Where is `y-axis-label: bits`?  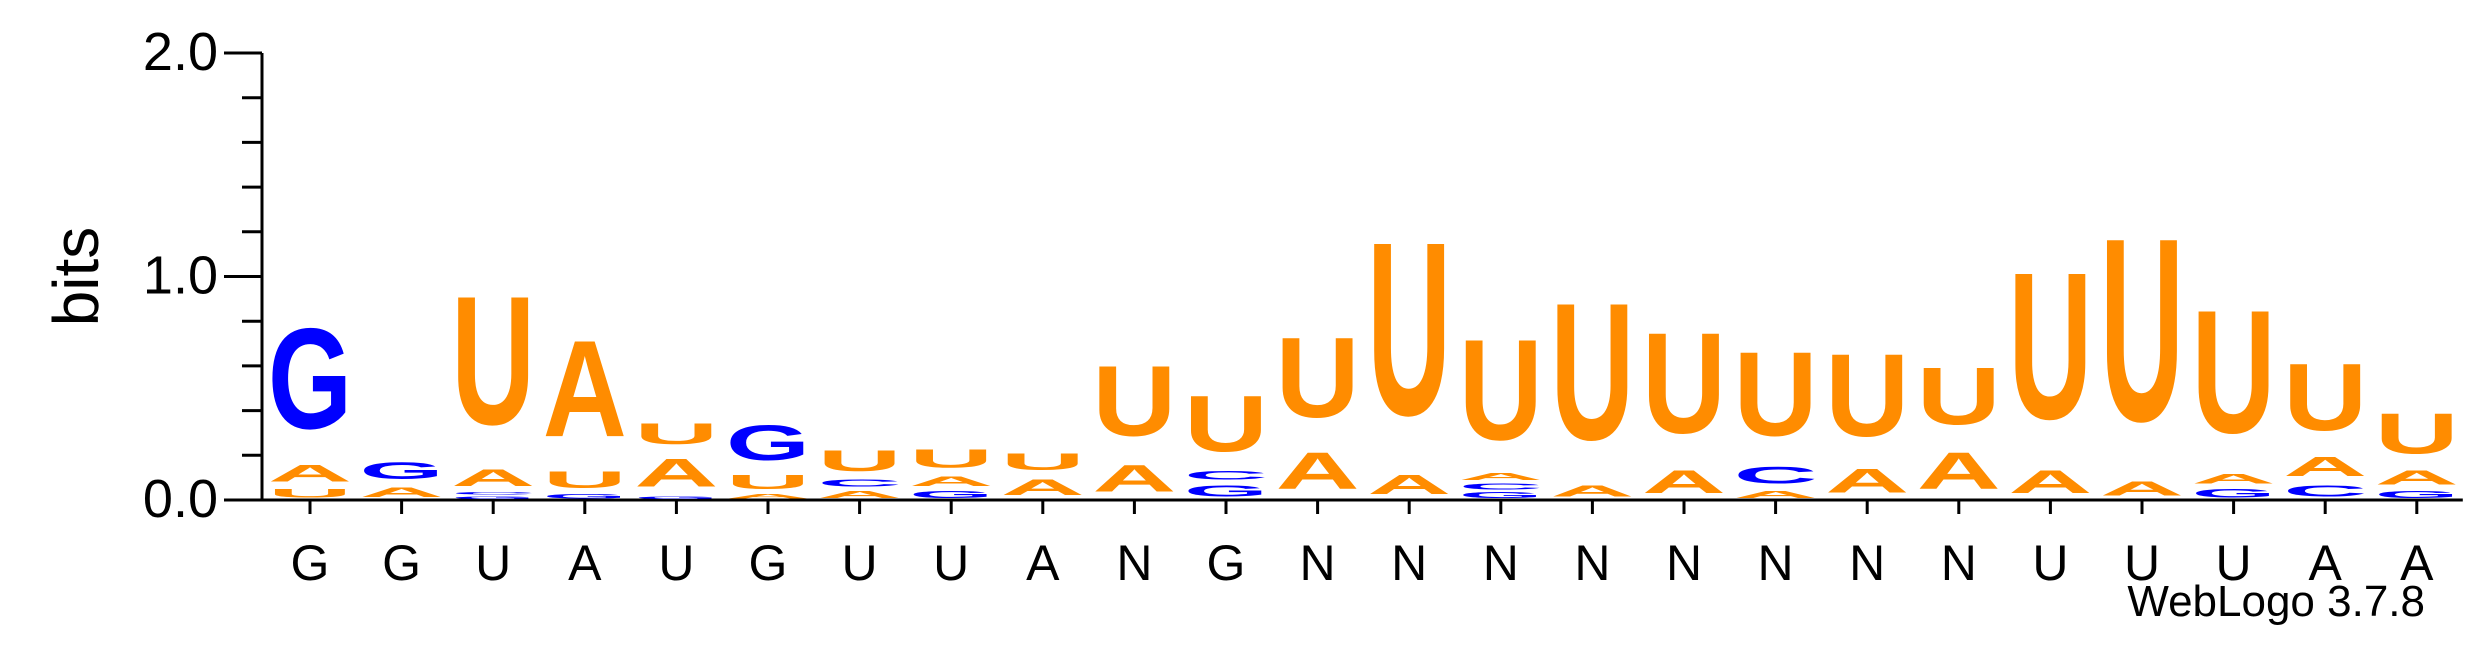 y-axis-label: bits is located at coordinates (76, 277).